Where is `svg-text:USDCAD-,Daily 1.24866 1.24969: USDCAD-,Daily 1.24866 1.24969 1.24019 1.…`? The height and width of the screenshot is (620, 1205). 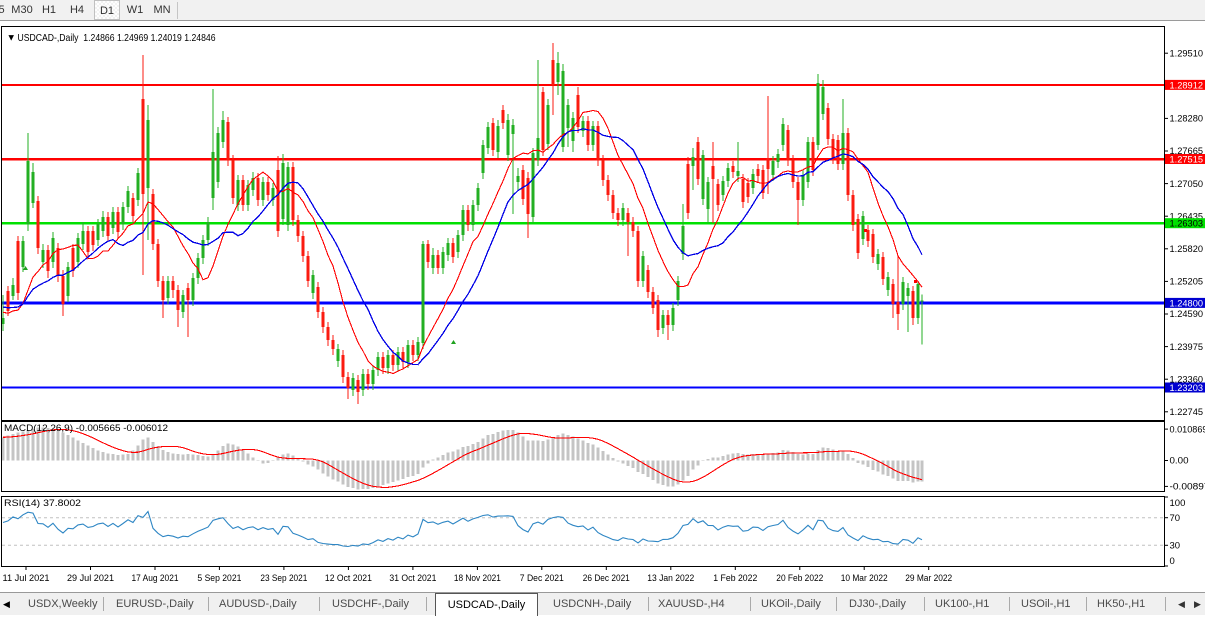
svg-text:USDCAD-,Daily 1.24866 1.24969: USDCAD-,Daily 1.24866 1.24969 1.24019 1.… is located at coordinates (117, 38).